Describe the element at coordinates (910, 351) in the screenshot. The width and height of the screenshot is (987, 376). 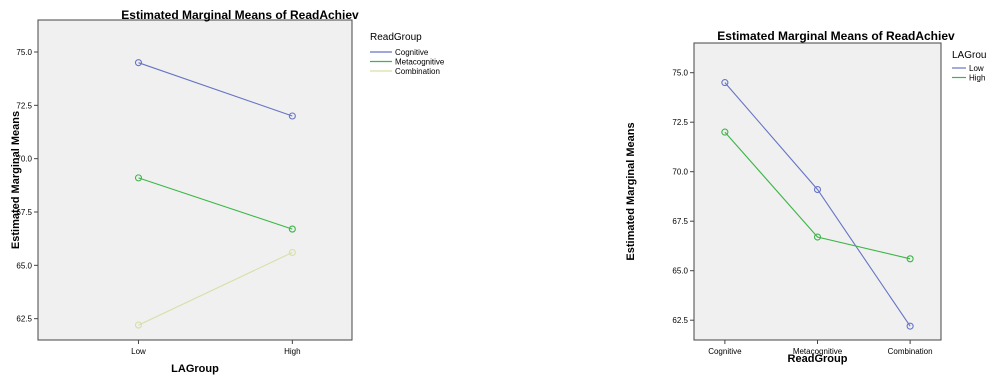
I see `x-tick-label: Combination` at that location.